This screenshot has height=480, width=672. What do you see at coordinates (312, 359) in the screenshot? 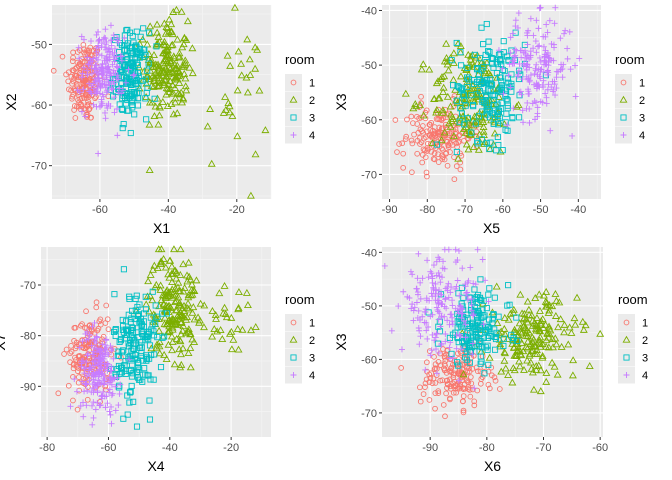
I see `legend-label: 3` at bounding box center [312, 359].